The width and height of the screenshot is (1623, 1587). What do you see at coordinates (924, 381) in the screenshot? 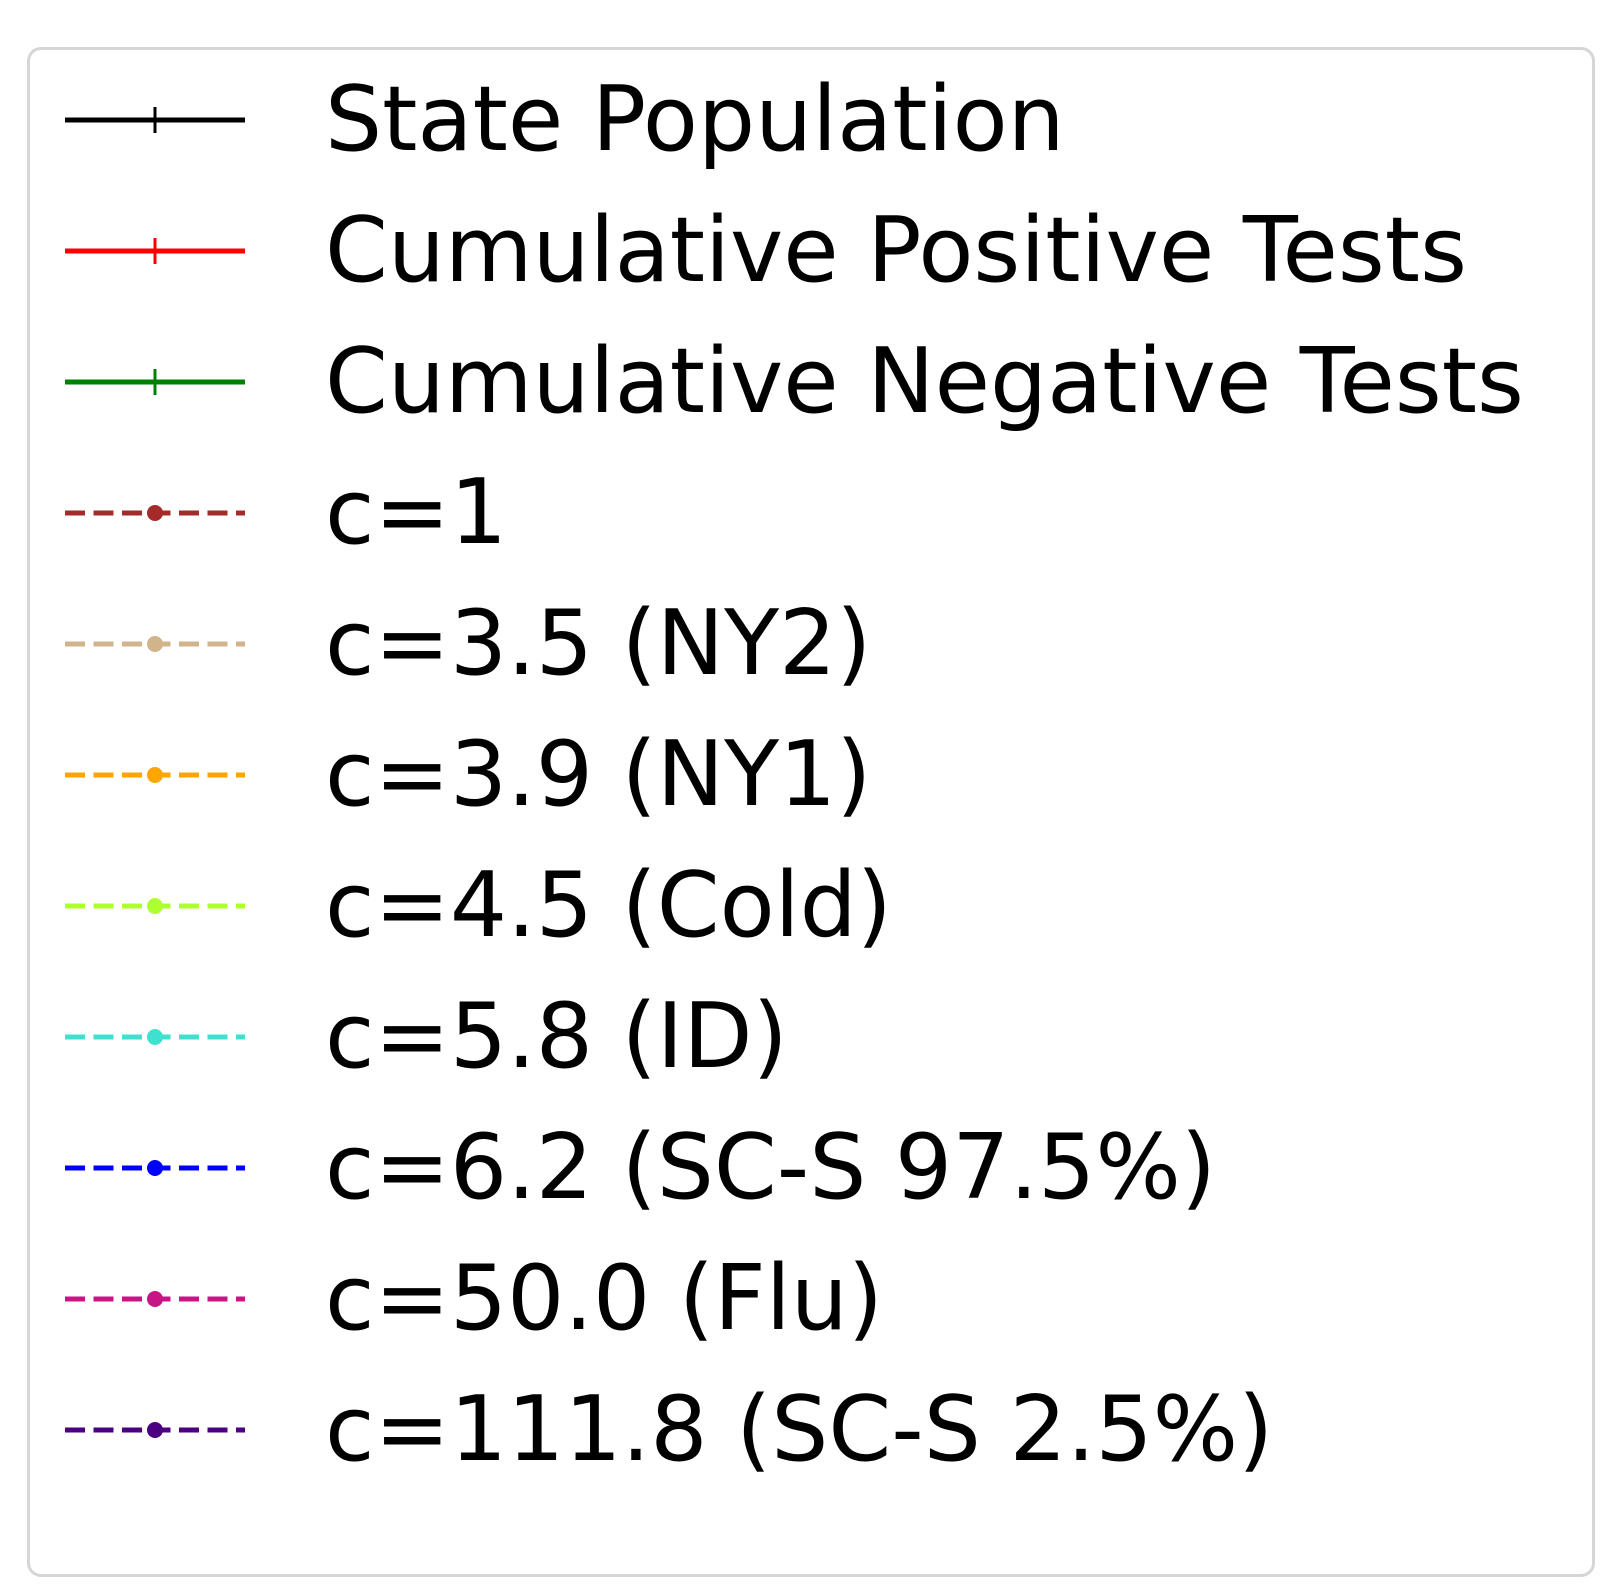
I see `legend-label: Cumulative Negative Tests` at bounding box center [924, 381].